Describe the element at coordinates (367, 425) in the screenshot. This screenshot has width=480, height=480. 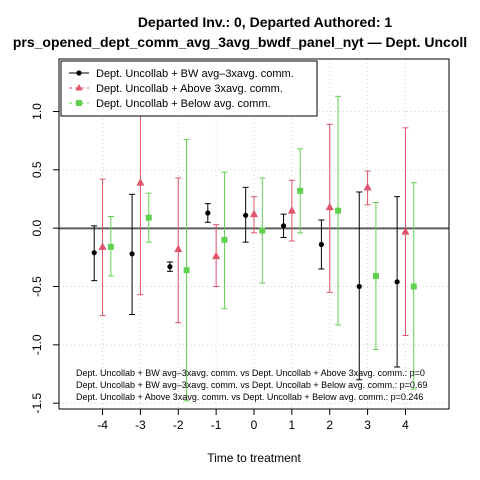
I see `x-tick-label: 3` at that location.